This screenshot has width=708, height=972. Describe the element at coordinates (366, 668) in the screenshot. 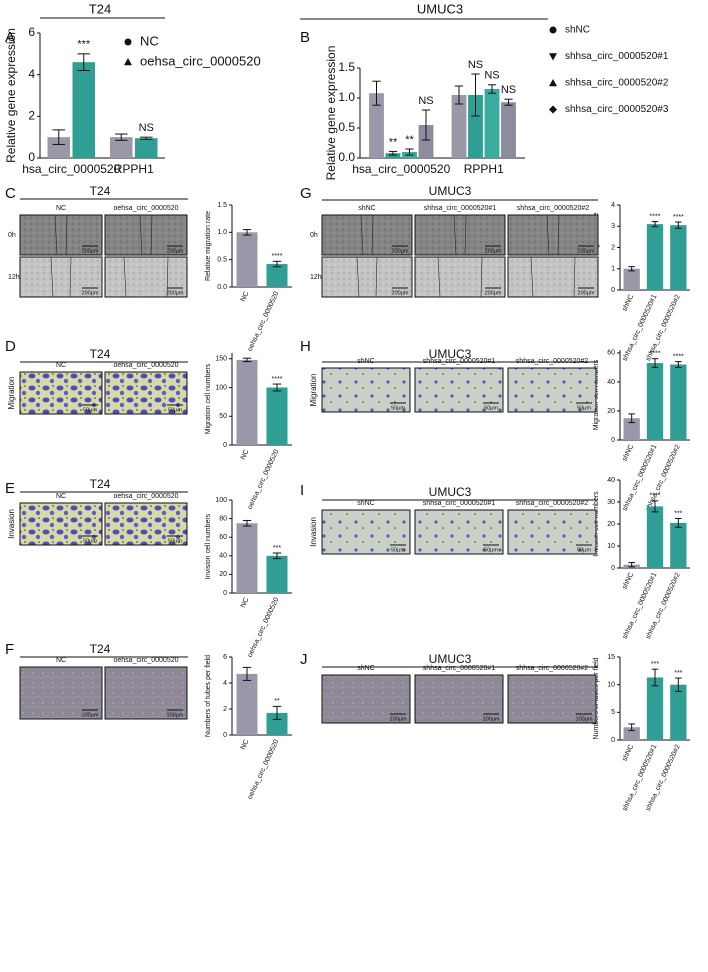

I see `column-label: shNC` at that location.